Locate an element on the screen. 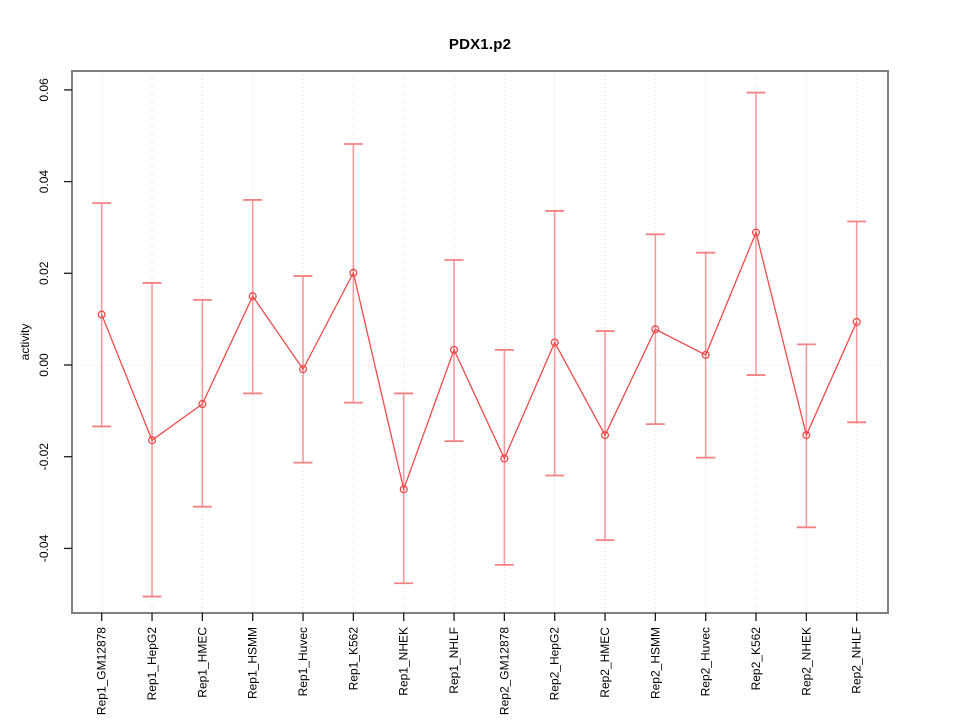 The width and height of the screenshot is (960, 720). y-tick-label: -0.02 is located at coordinates (44, 457).